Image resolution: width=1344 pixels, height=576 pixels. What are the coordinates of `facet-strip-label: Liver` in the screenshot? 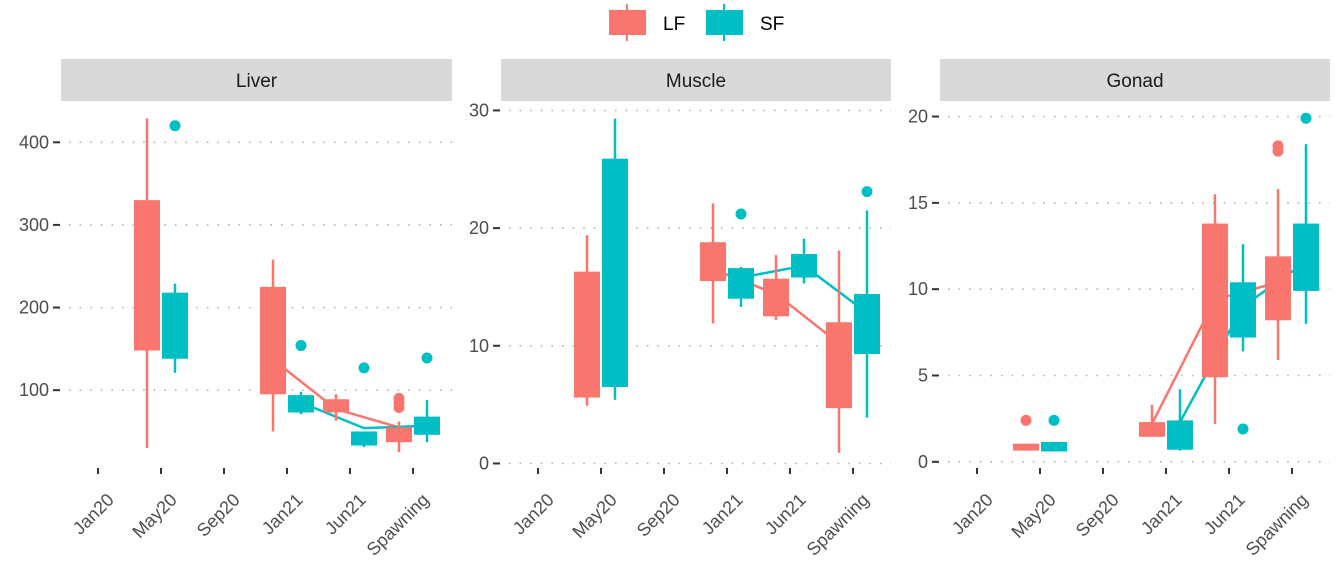 It's located at (257, 81).